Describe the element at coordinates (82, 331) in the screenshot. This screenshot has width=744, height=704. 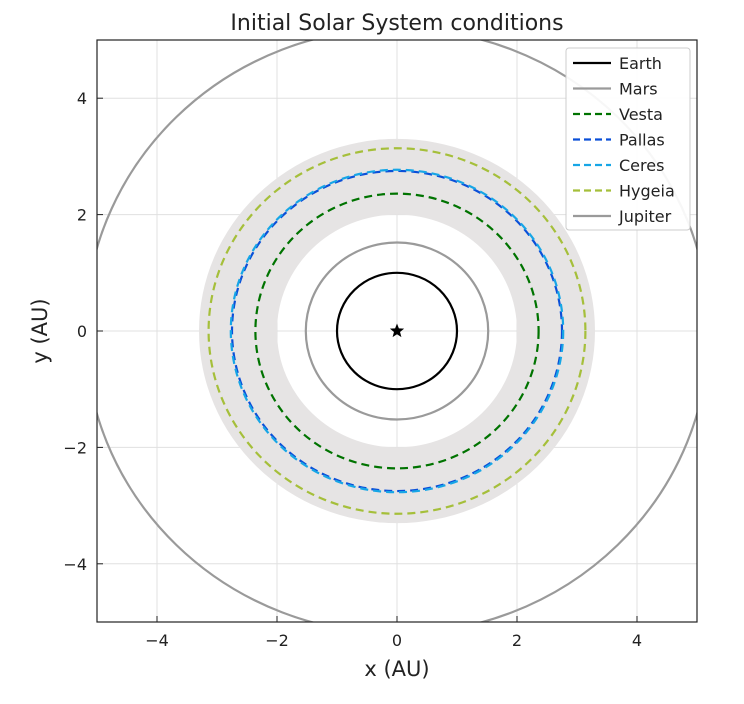
I see `y-tick-label-0: 0` at that location.